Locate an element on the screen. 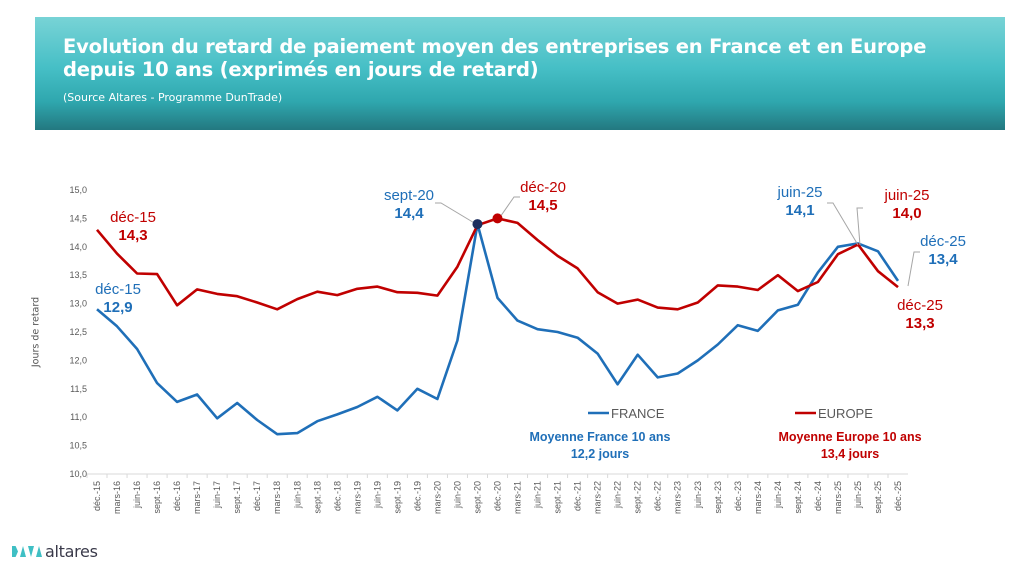 Image resolution: width=1024 pixels, height=576 pixels. y-tick-label: 12,5 is located at coordinates (78, 332).